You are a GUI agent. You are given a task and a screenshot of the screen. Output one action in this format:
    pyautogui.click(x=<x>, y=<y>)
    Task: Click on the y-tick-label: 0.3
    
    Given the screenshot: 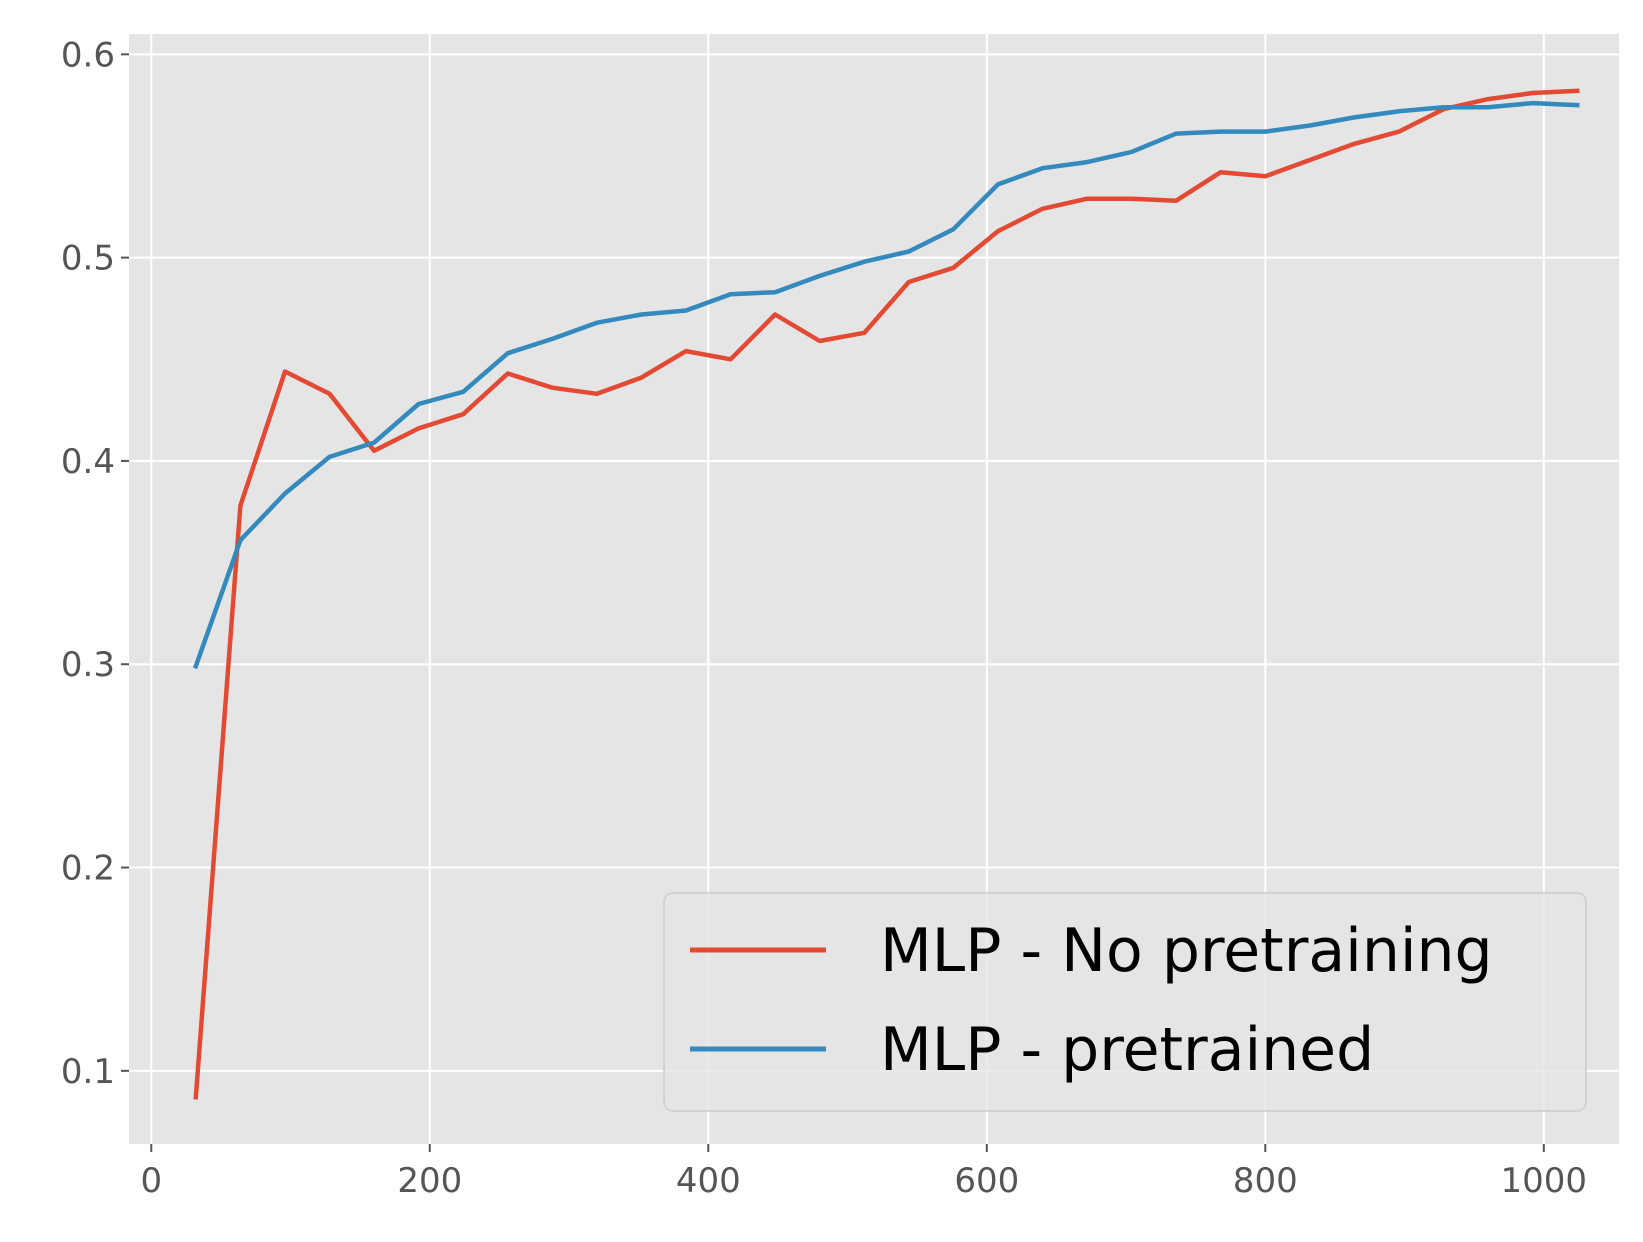 What is the action you would take?
    pyautogui.click(x=88, y=665)
    